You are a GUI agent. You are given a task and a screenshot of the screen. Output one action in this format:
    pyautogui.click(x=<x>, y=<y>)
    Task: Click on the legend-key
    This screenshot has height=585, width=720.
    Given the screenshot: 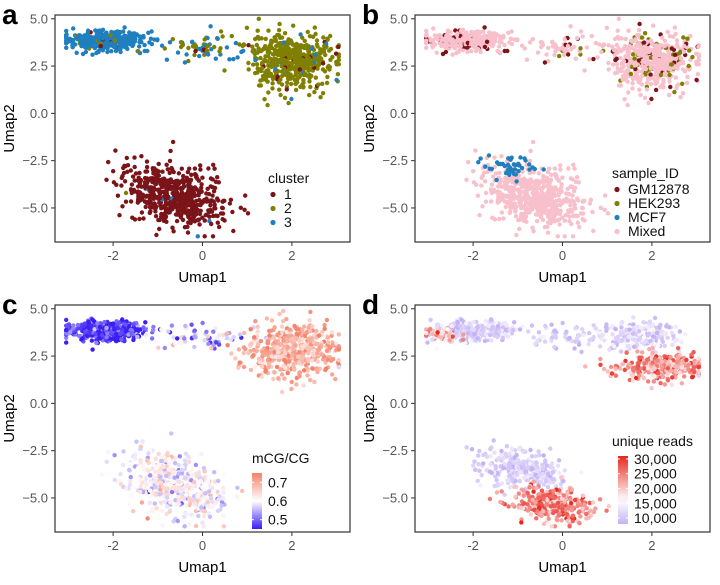 What is the action you would take?
    pyautogui.click(x=616, y=217)
    